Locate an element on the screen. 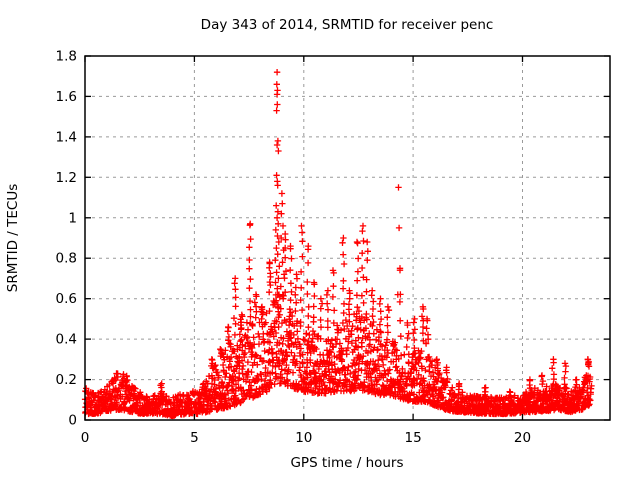 The width and height of the screenshot is (640, 480). x-axis-tick-labels: 0 5 10 15 20 is located at coordinates (306, 438).